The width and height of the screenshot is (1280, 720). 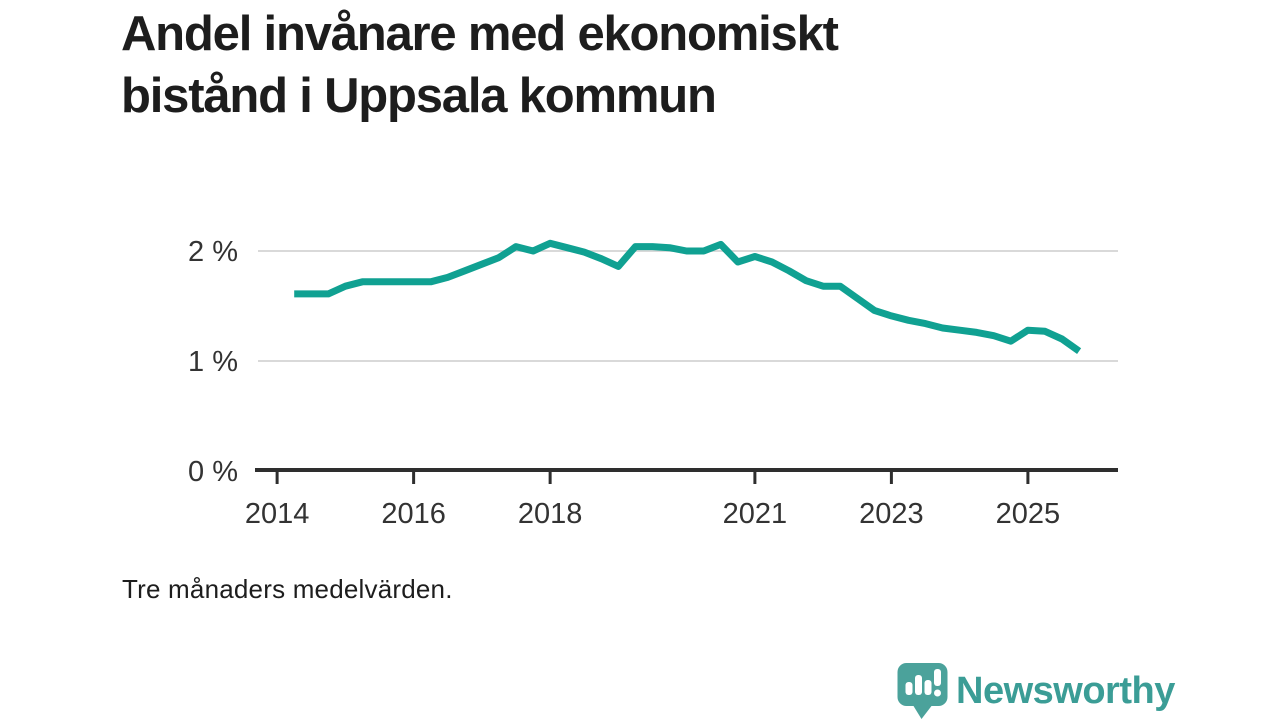 I want to click on bar-chart-speech-bubble-icon, so click(x=922, y=691).